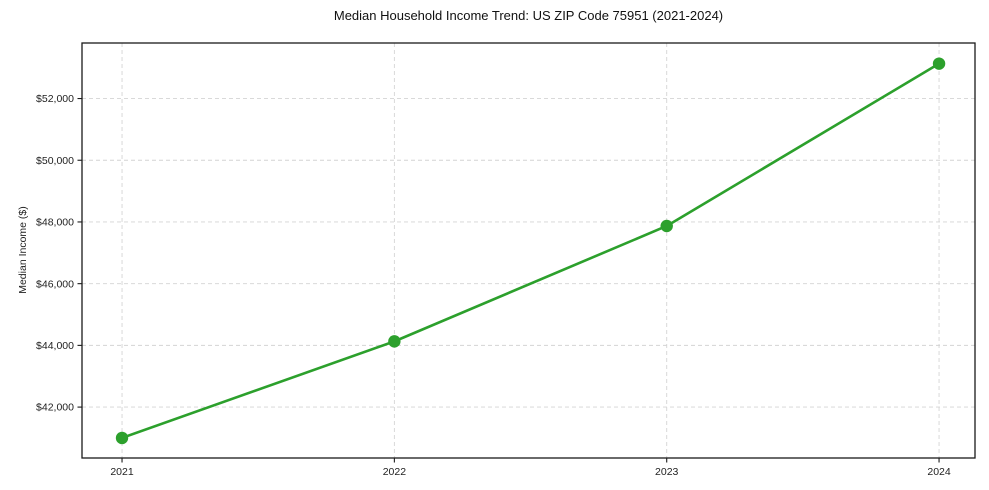 The height and width of the screenshot is (490, 989). I want to click on y-tick-label: $42,000, so click(55, 408).